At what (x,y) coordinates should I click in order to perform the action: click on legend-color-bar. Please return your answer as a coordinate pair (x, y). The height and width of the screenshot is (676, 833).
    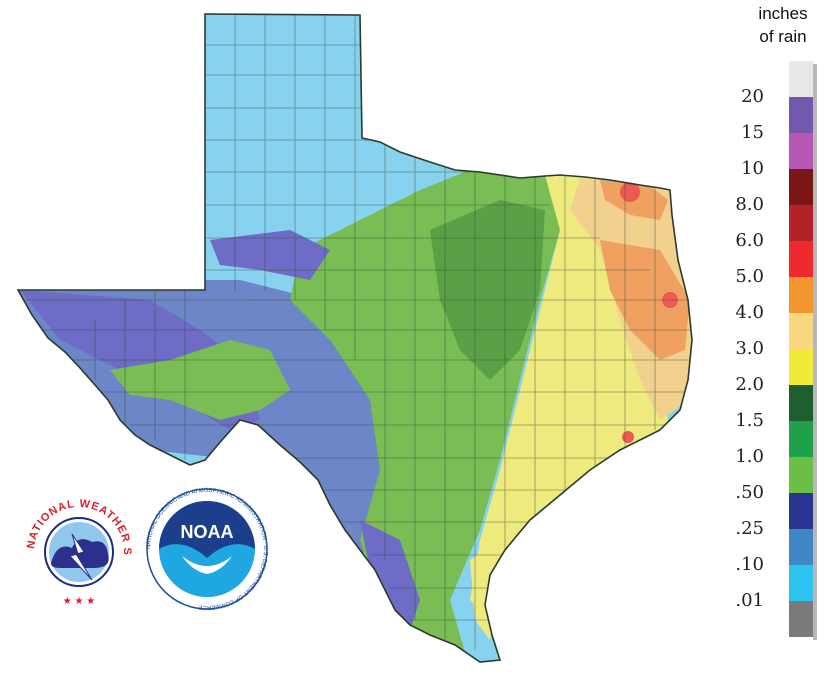
    Looking at the image, I should click on (803, 350).